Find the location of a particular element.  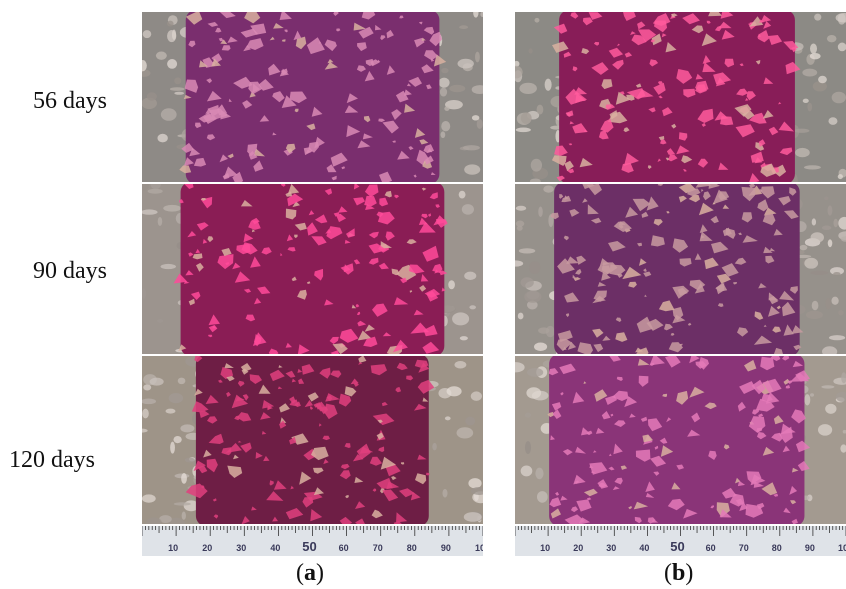

photo-a-90-days is located at coordinates (312, 269).